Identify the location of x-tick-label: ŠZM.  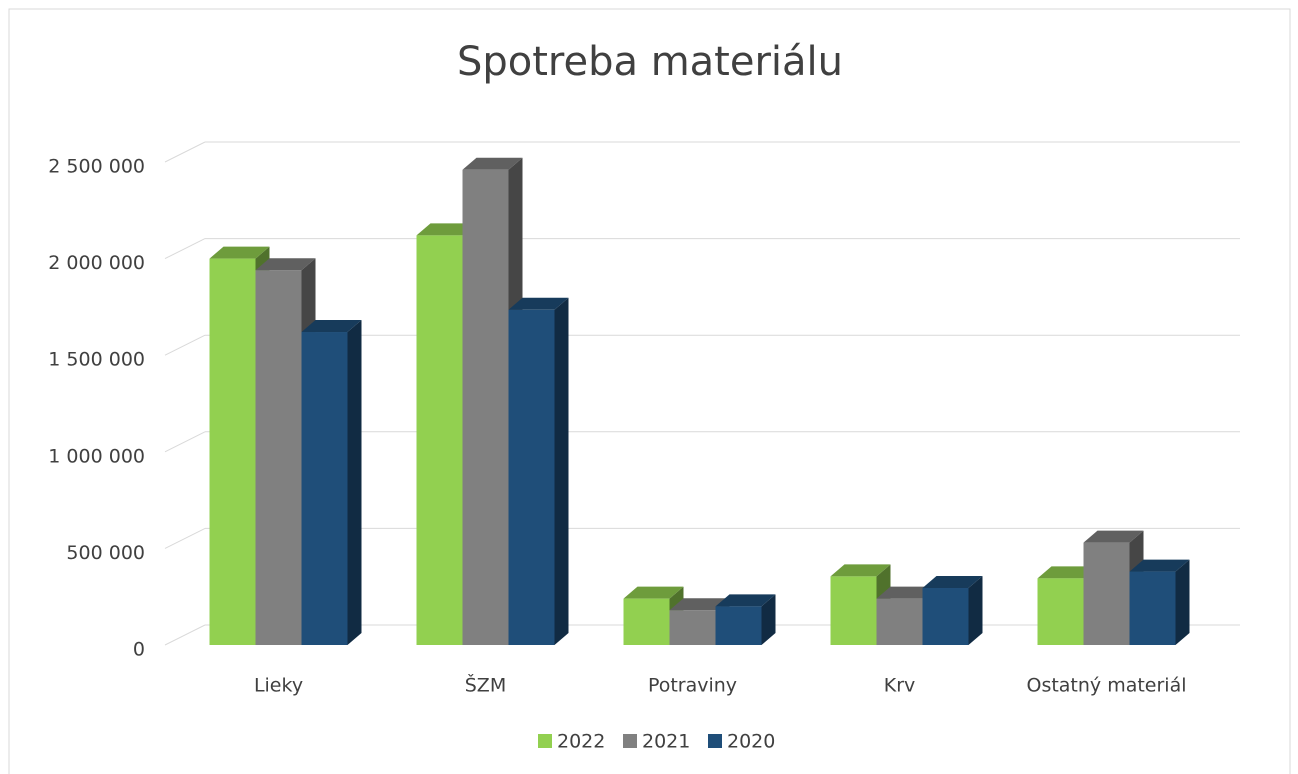
(485, 685).